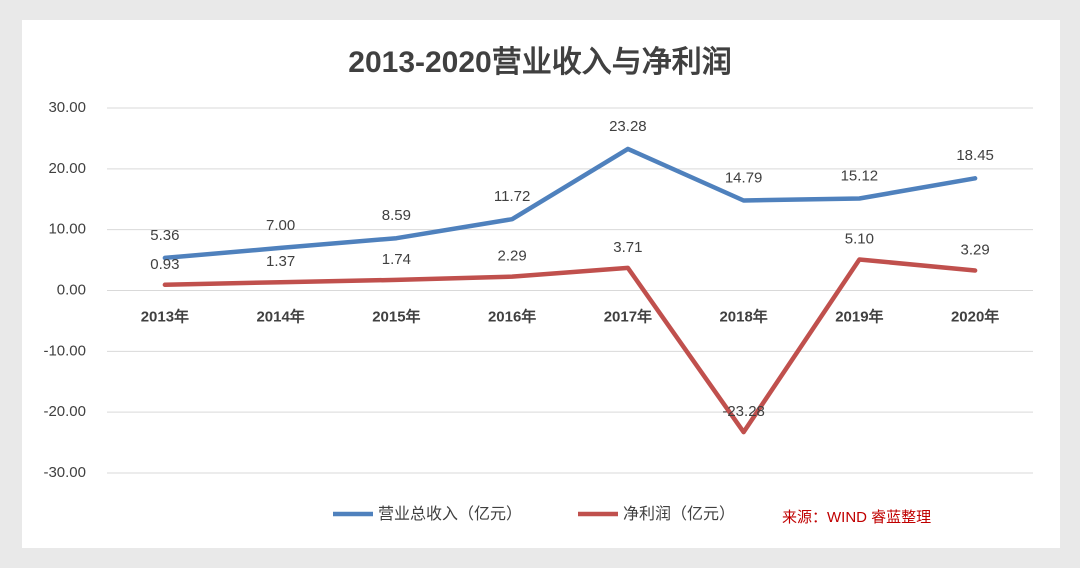 The height and width of the screenshot is (568, 1080). I want to click on x-tick-label: 2019年, so click(859, 316).